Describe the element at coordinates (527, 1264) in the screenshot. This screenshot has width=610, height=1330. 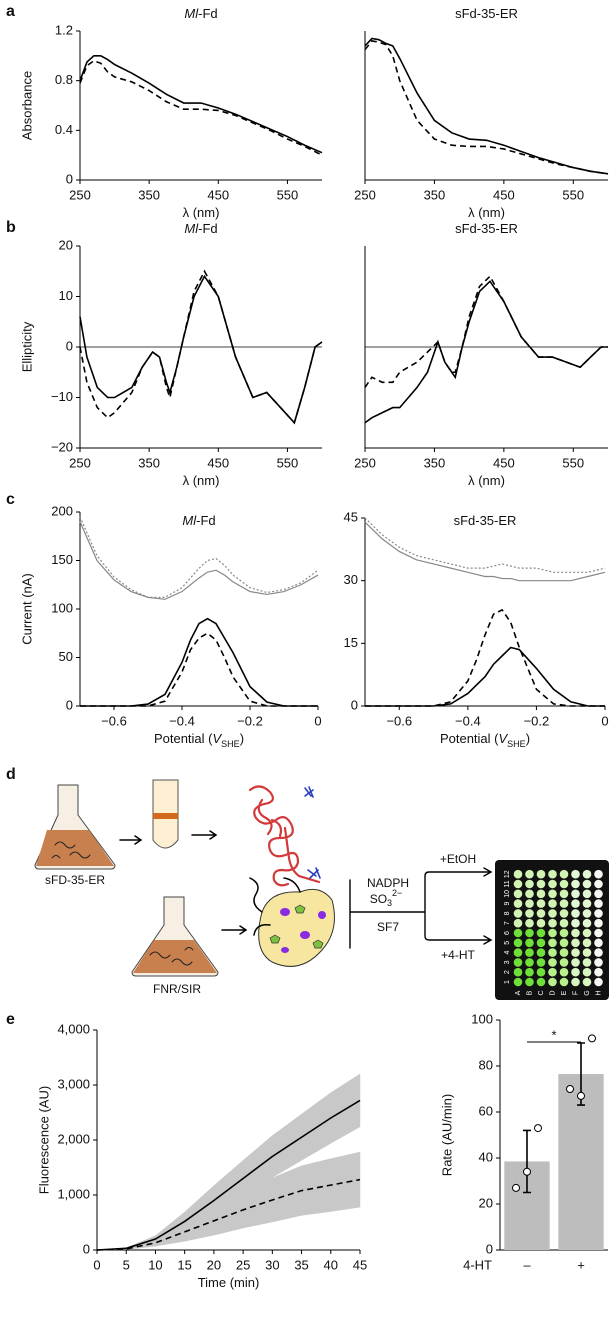
I see `x-tick-label: –` at that location.